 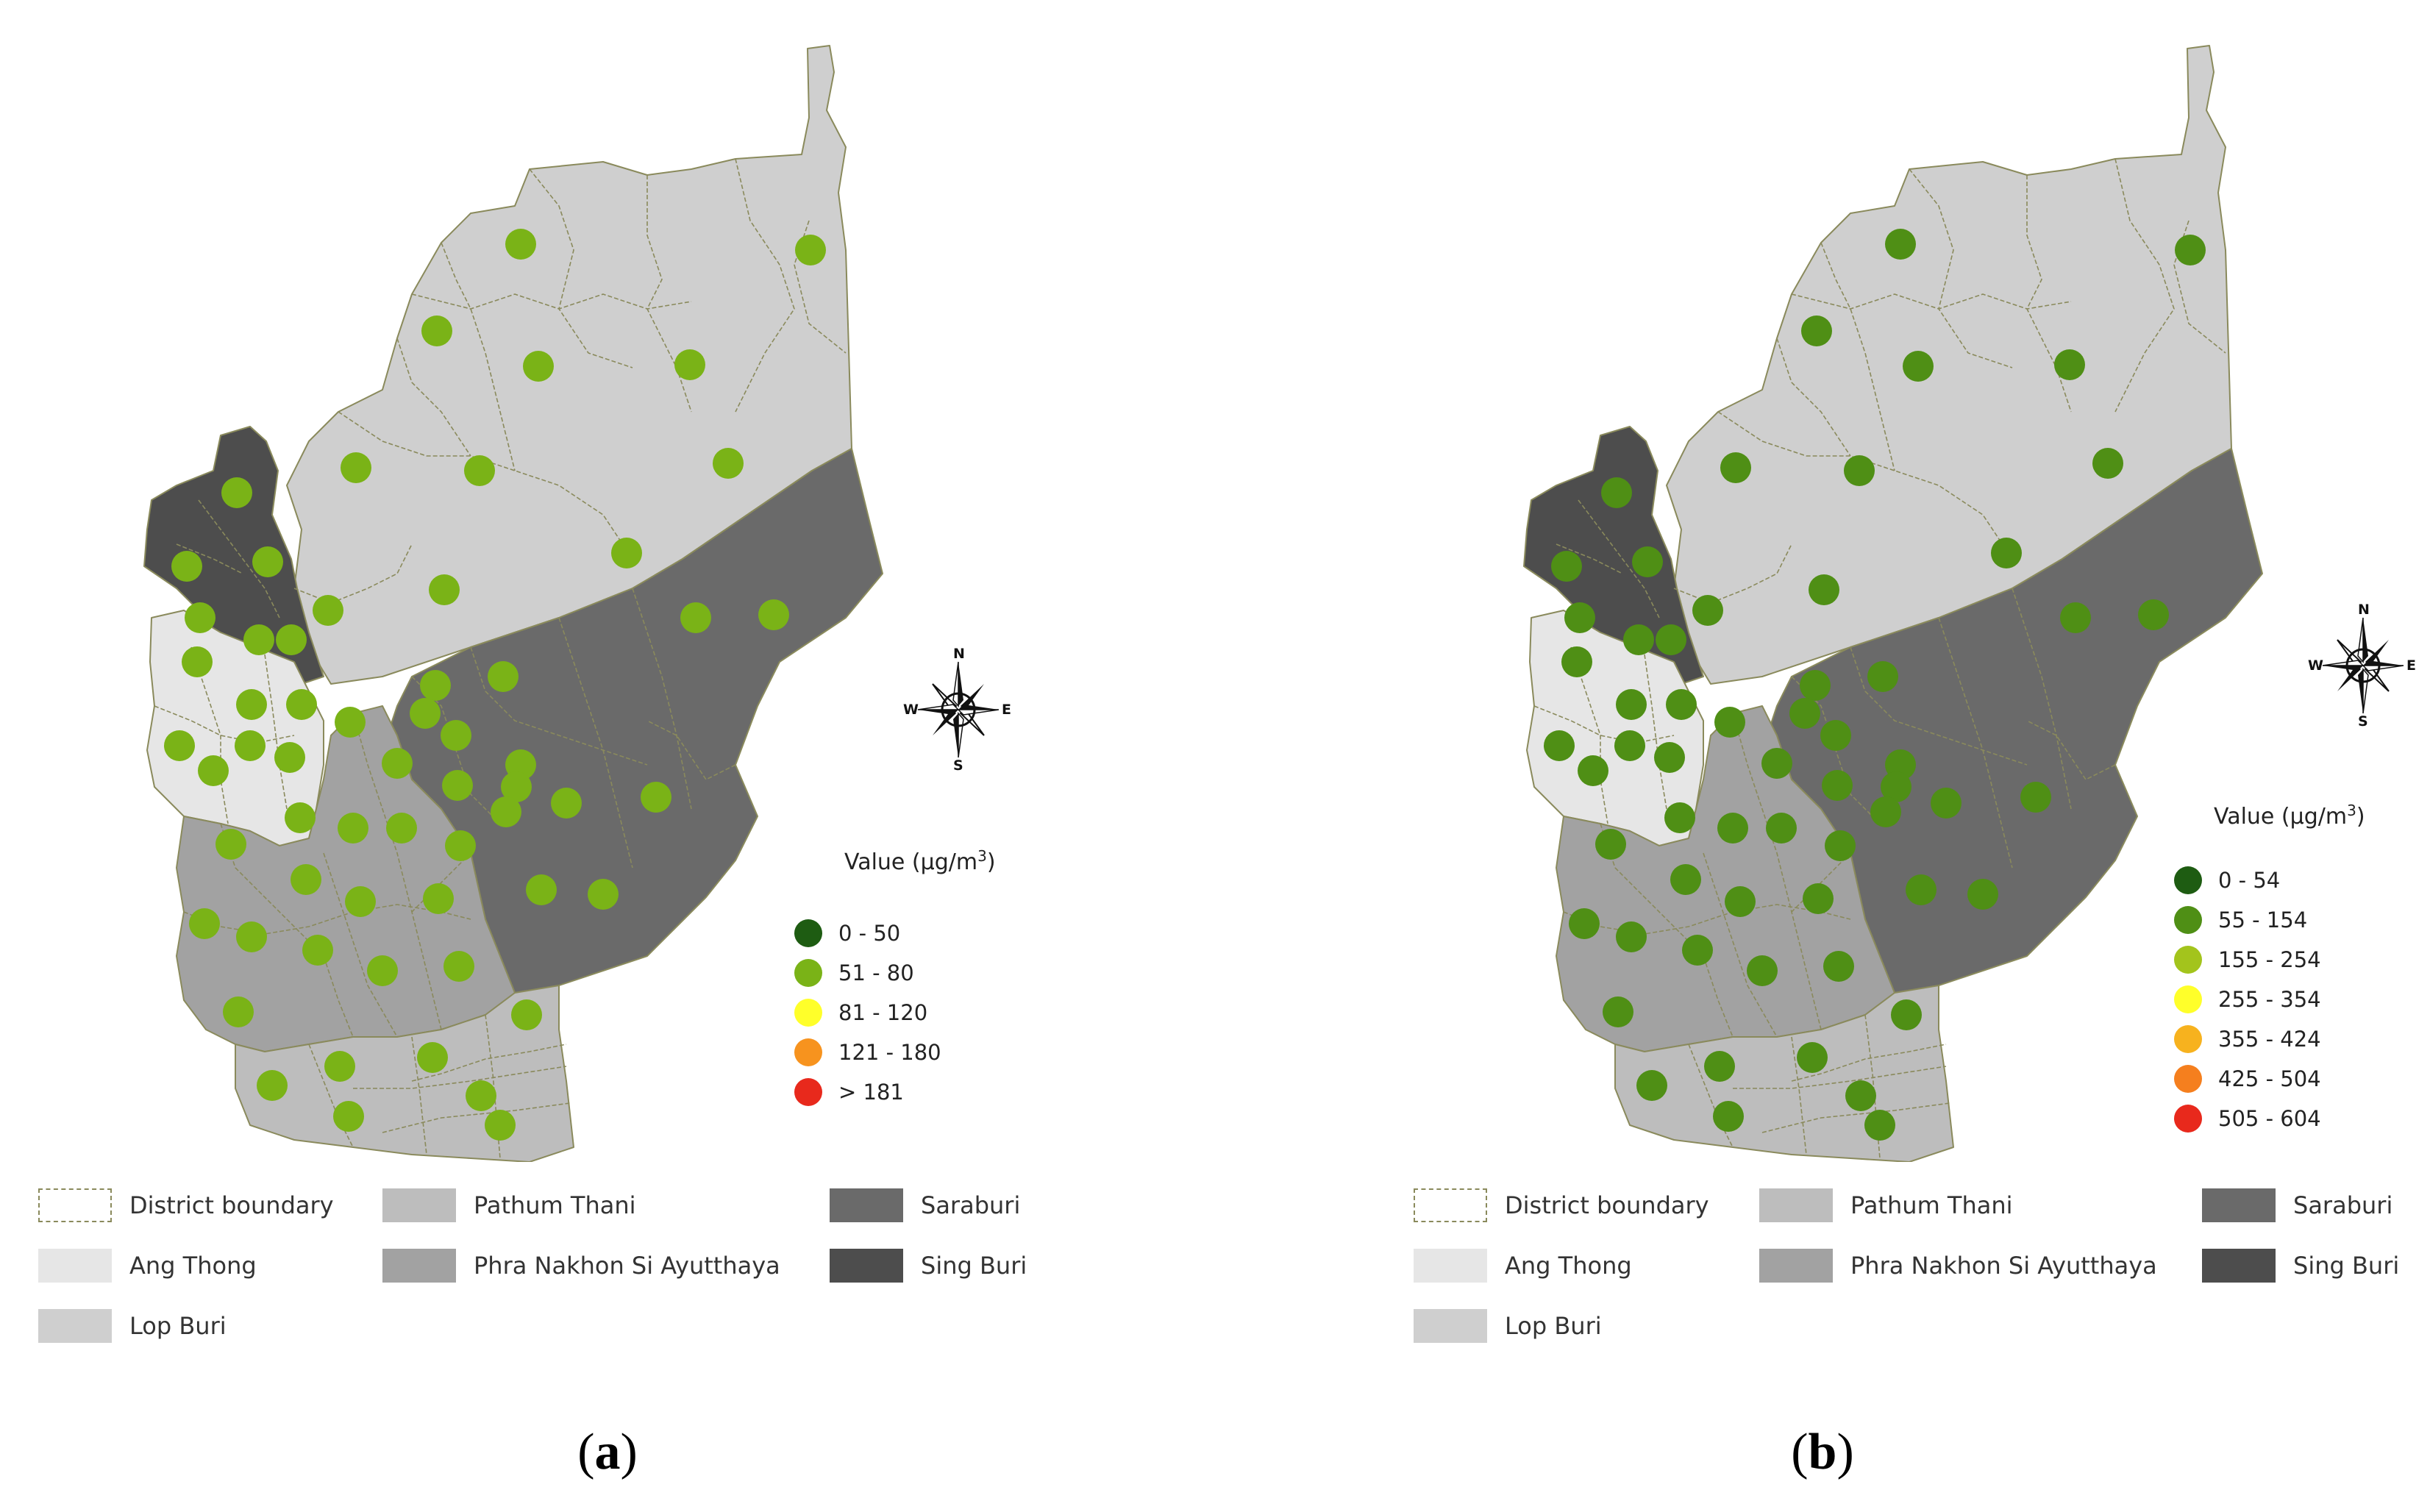 What do you see at coordinates (2411, 665) in the screenshot?
I see `compass-east-label: E` at bounding box center [2411, 665].